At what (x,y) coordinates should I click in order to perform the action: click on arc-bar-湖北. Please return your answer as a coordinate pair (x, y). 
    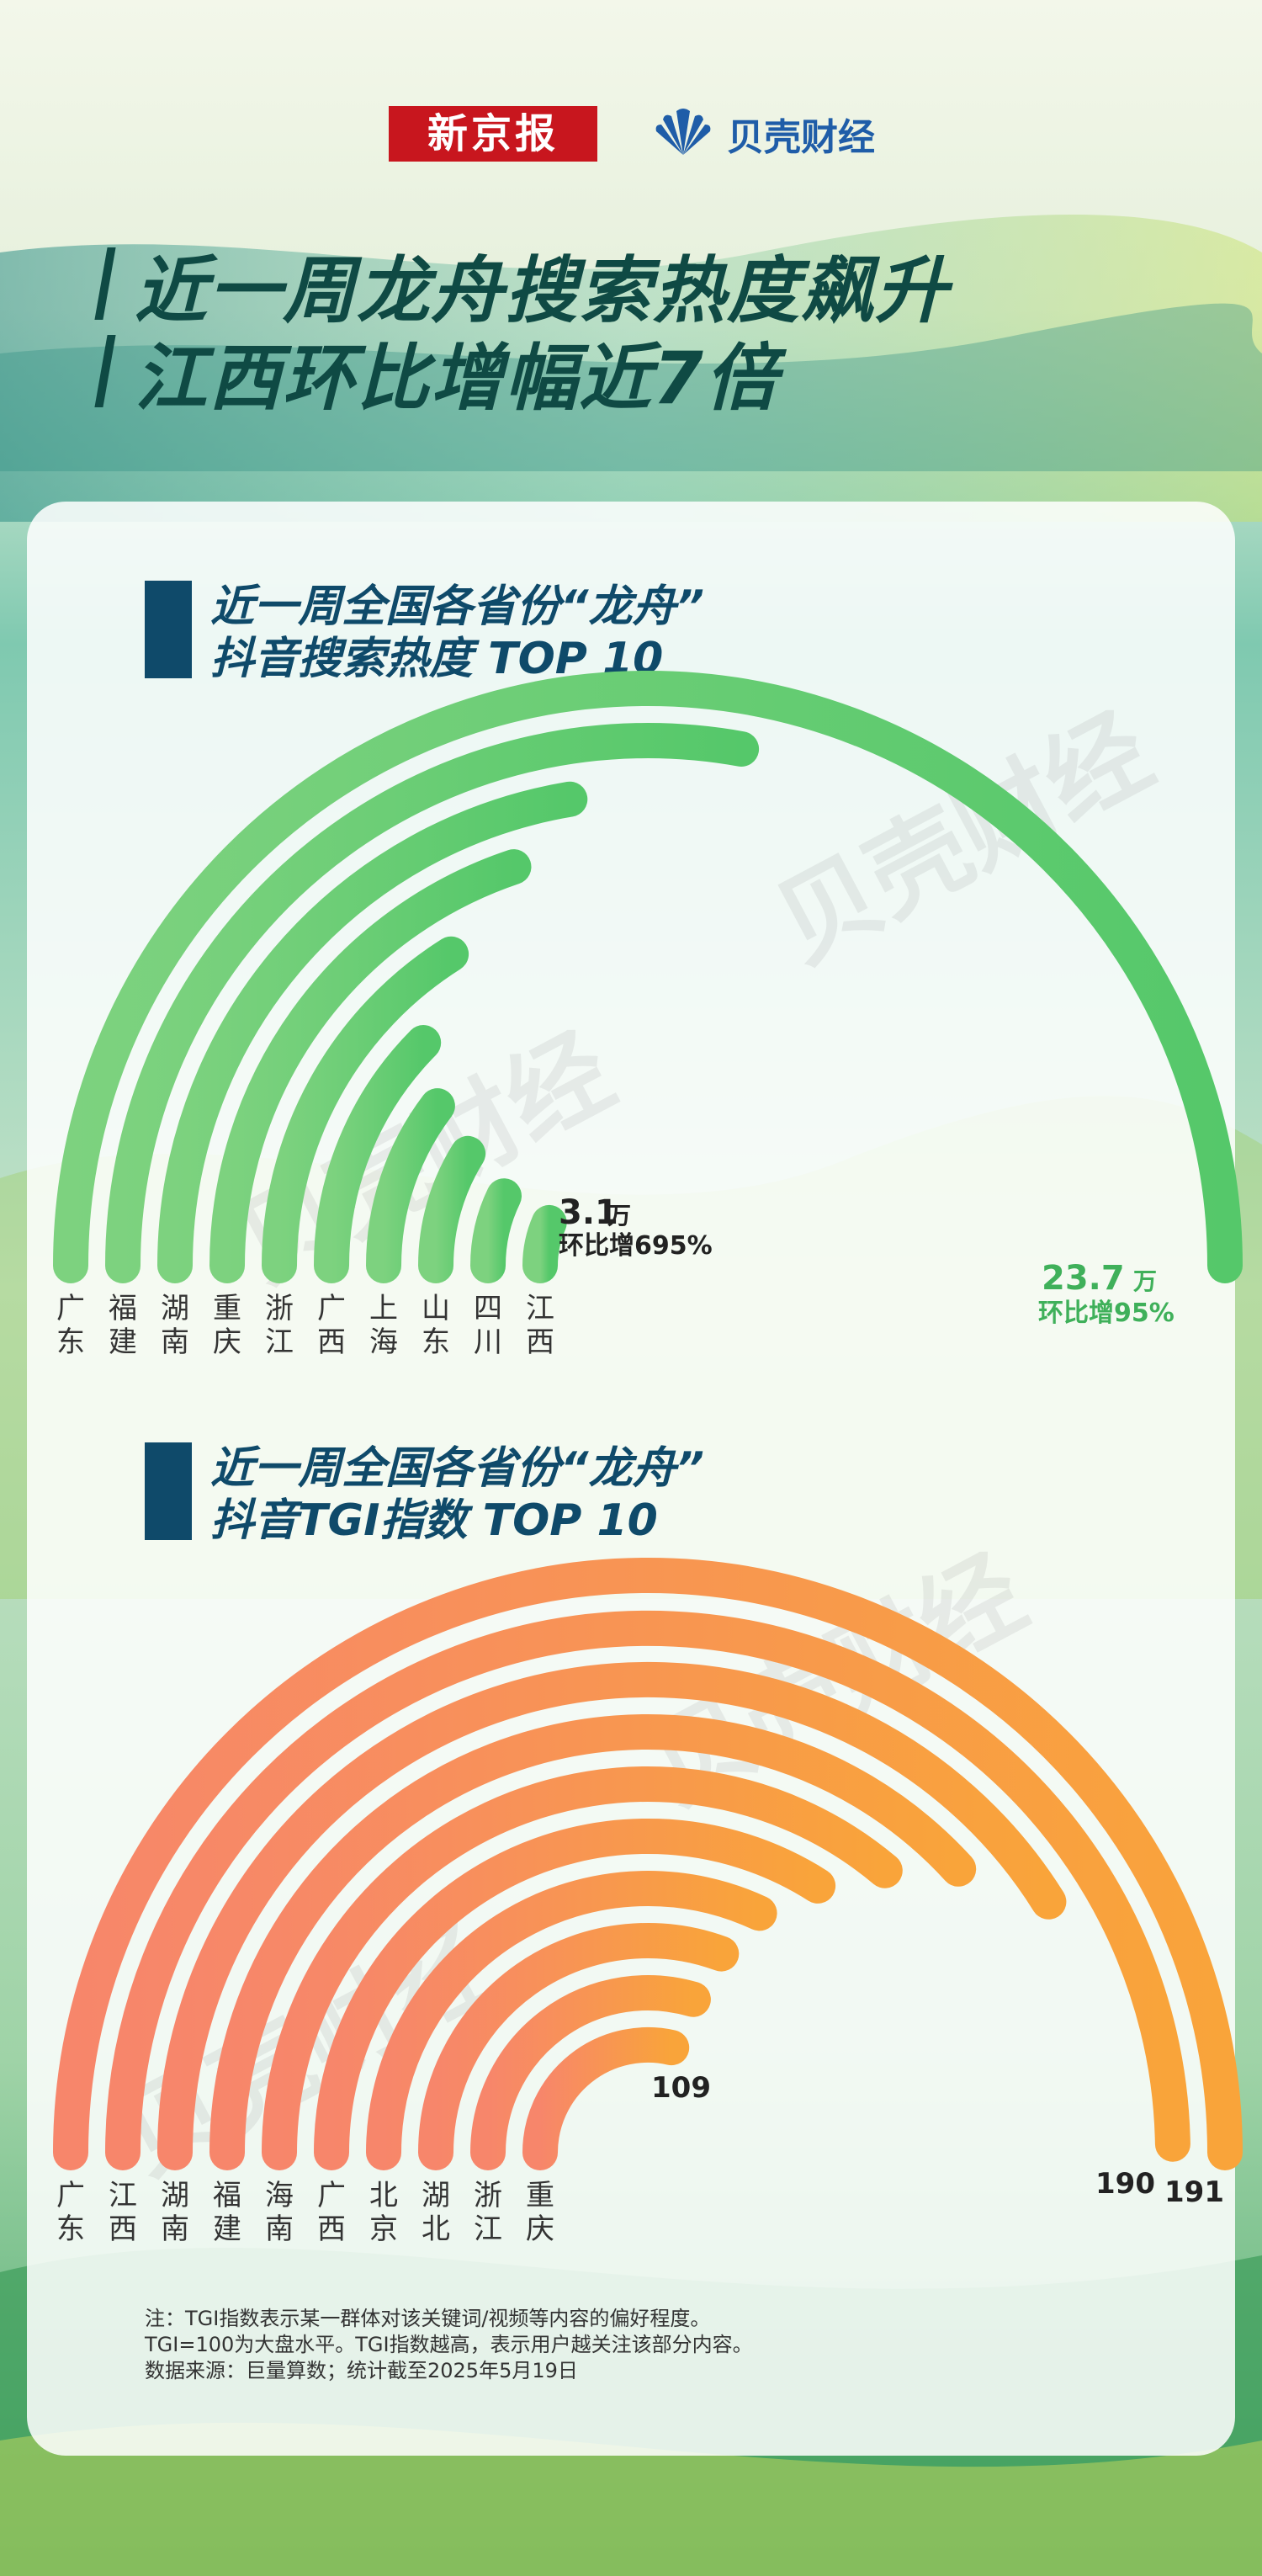
    Looking at the image, I should click on (579, 2047).